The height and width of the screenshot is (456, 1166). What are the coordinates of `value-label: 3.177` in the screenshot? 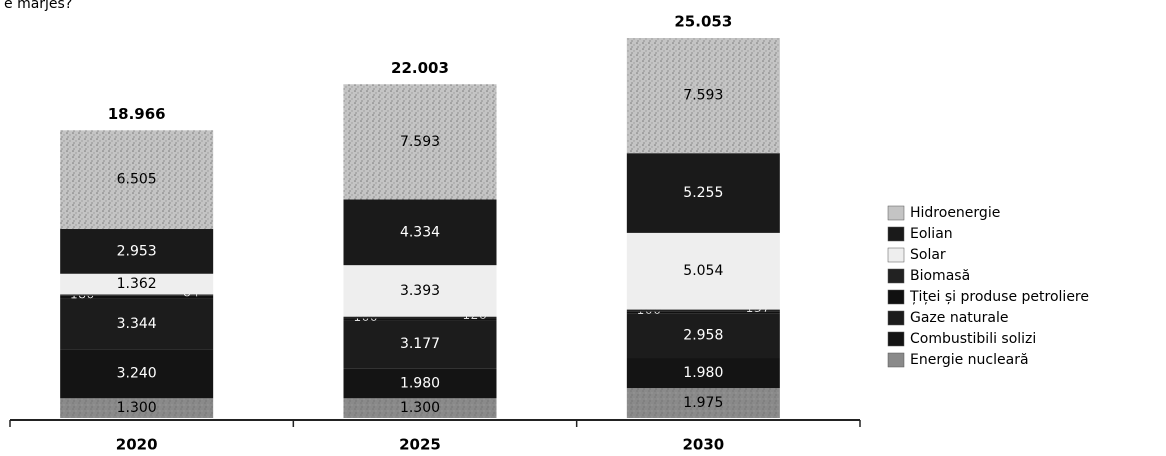 It's located at (420, 344).